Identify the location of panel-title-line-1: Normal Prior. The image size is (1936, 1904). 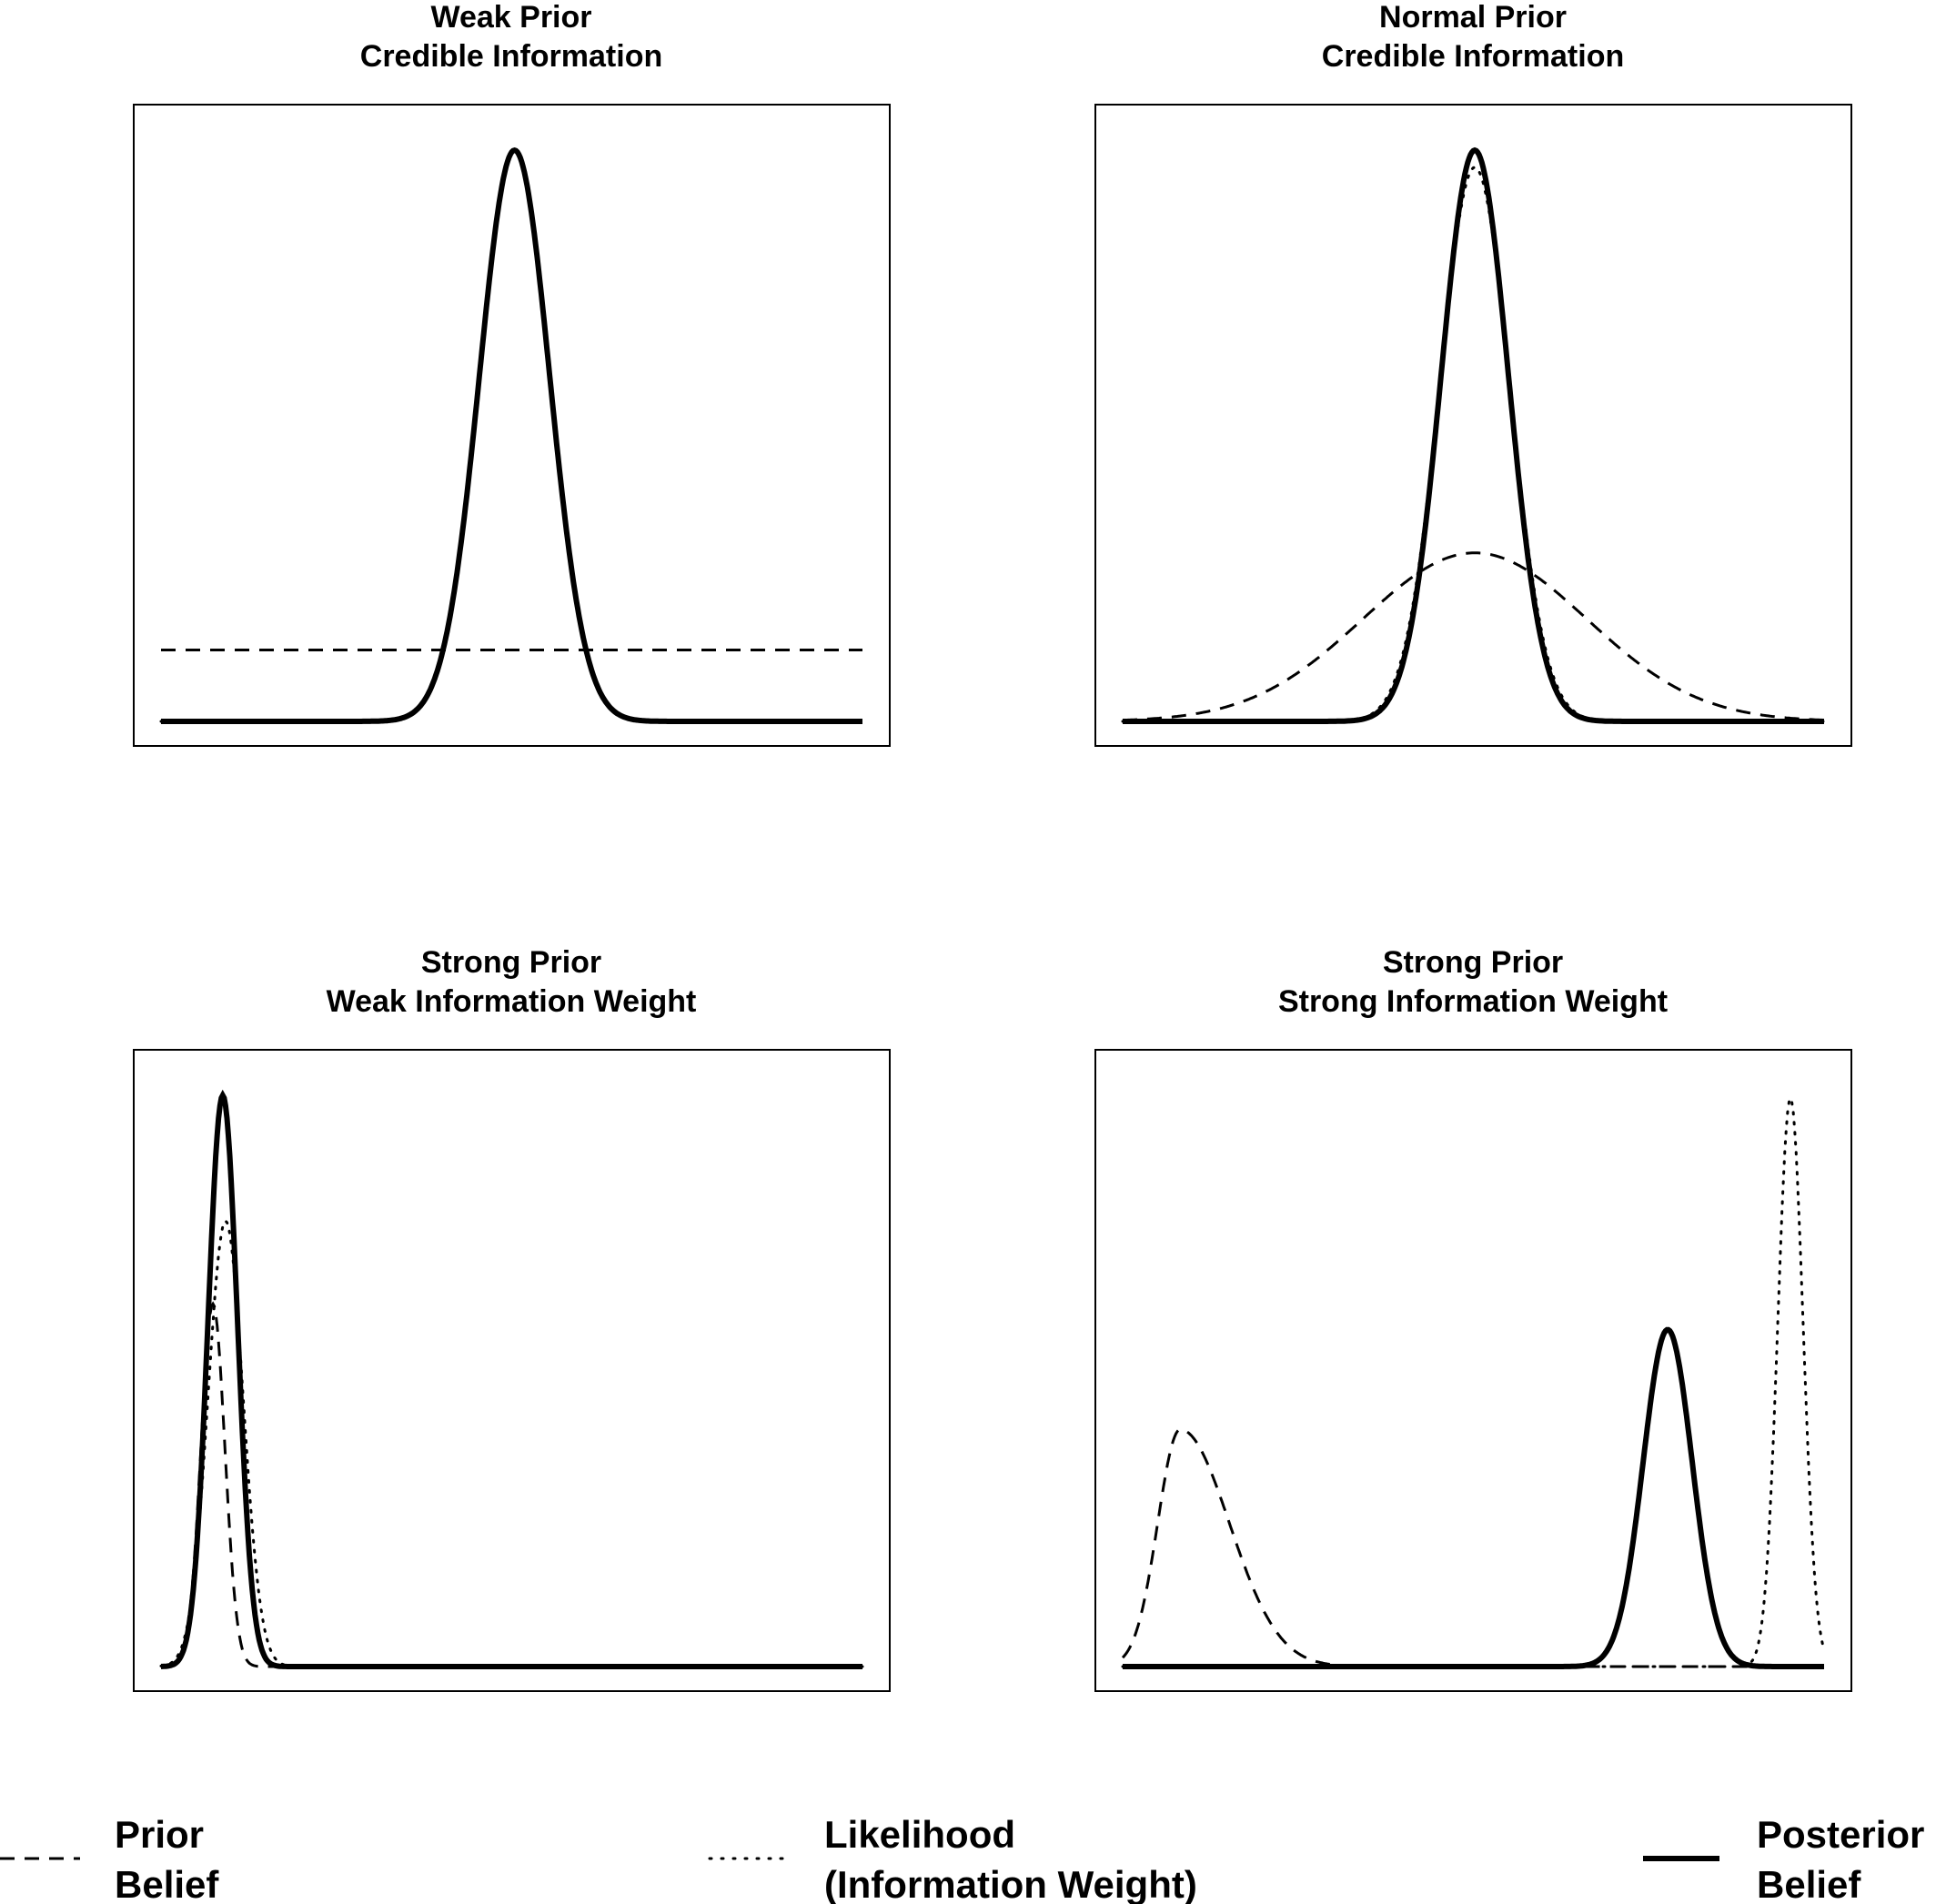
(1473, 17).